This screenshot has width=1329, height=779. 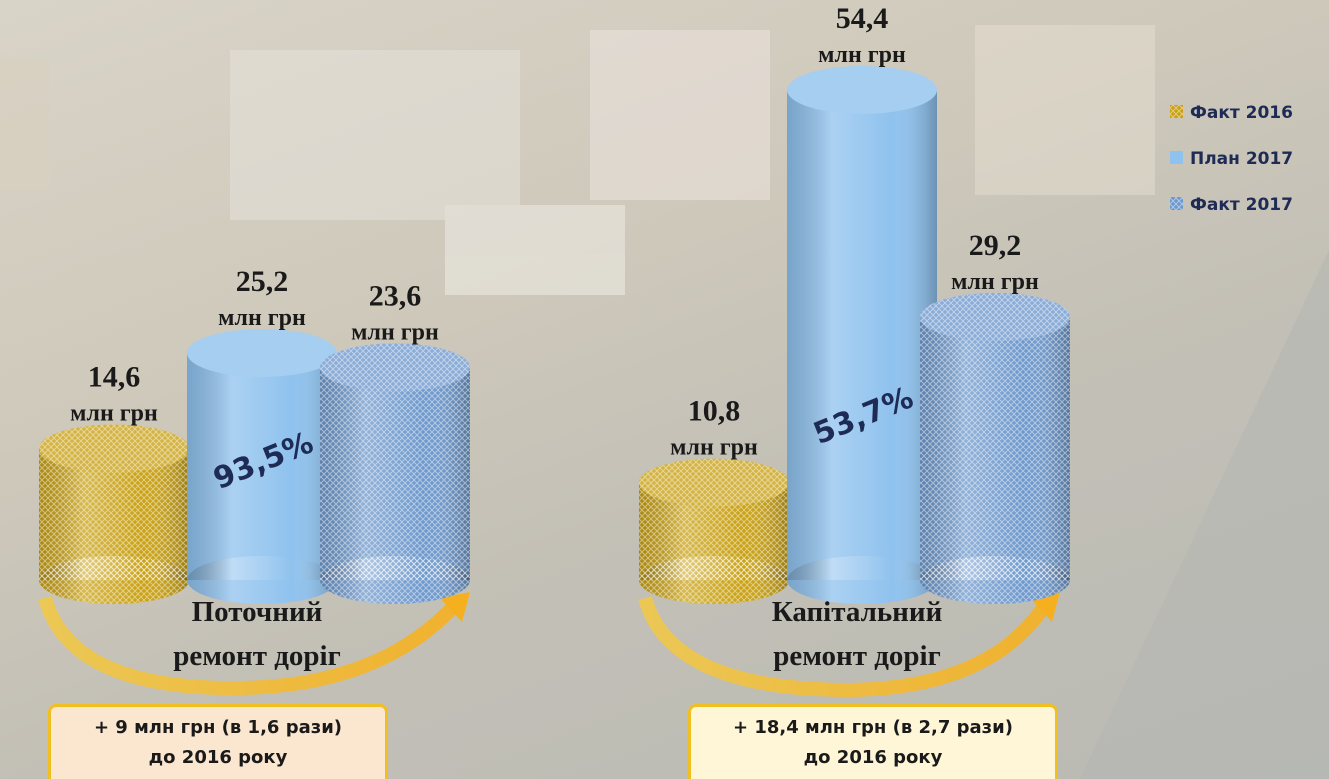 What do you see at coordinates (873, 727) in the screenshot?
I see `note-line: + 18,4 млн грн (в 2,7 рази)` at bounding box center [873, 727].